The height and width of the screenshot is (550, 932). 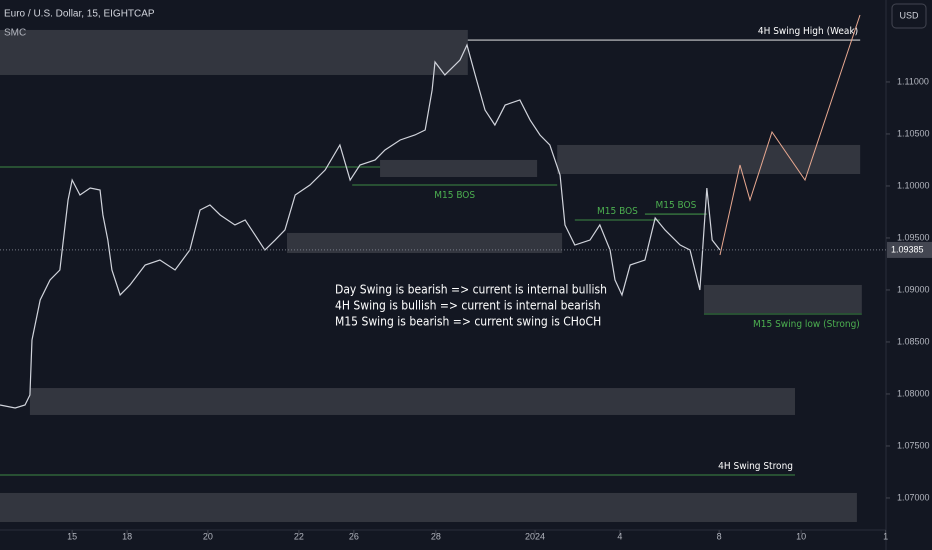 I want to click on x-tick-label: 15, so click(x=72, y=536).